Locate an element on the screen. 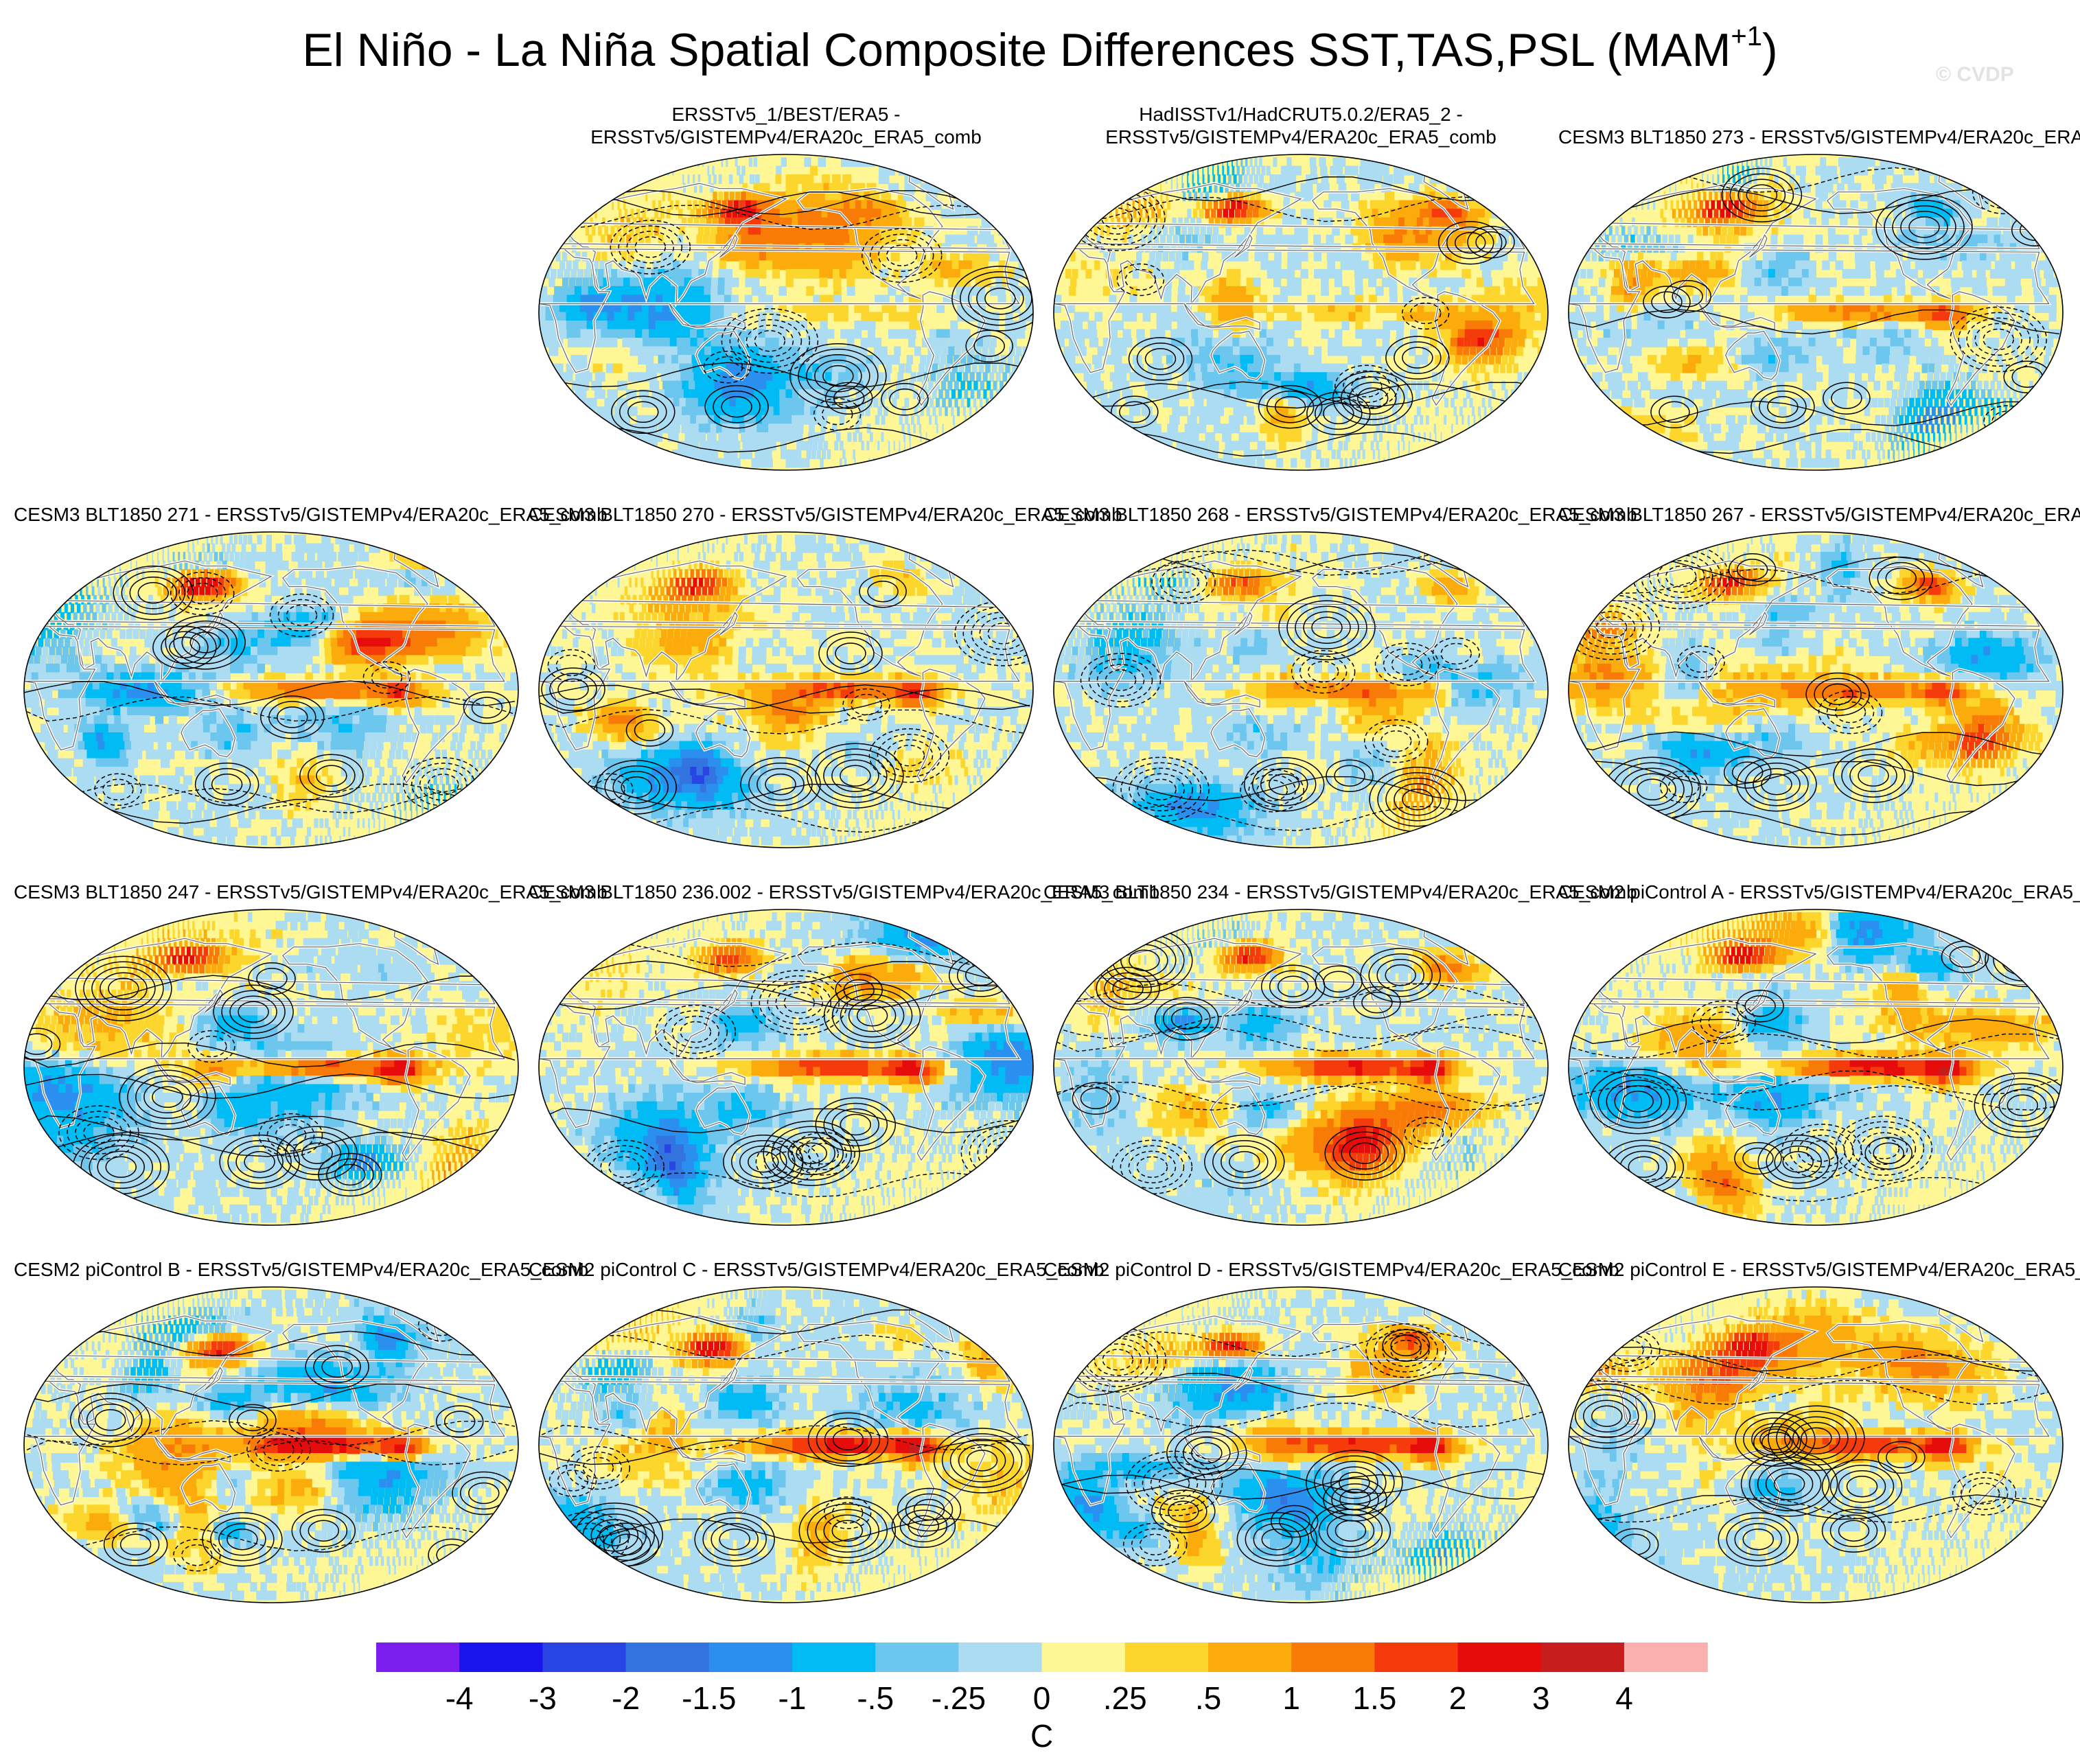  coastline is located at coordinates (1243, 246).